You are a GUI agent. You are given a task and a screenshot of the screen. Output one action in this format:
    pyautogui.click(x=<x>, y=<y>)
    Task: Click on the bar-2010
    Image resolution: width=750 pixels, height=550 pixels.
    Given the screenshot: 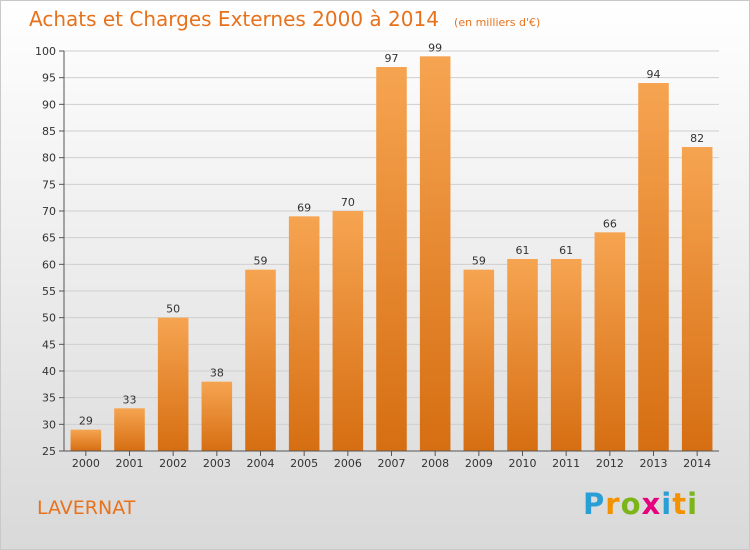 What is the action you would take?
    pyautogui.click(x=522, y=355)
    